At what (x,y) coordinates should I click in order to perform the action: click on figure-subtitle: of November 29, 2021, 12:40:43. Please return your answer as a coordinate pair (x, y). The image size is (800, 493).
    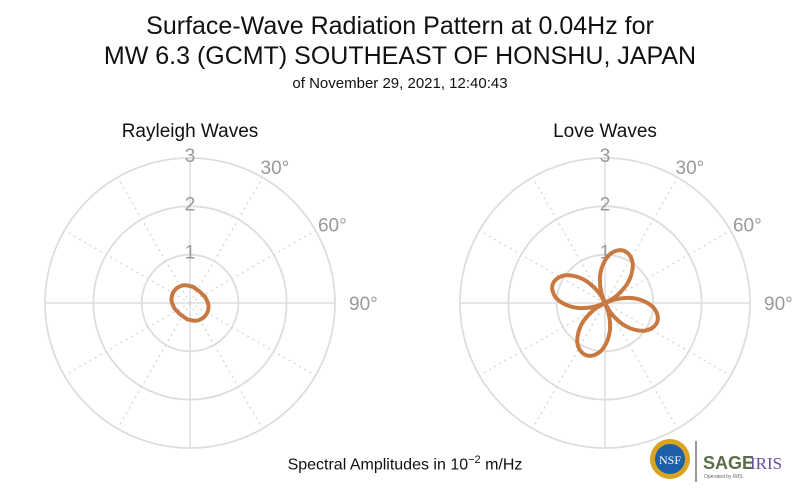
    Looking at the image, I should click on (400, 83).